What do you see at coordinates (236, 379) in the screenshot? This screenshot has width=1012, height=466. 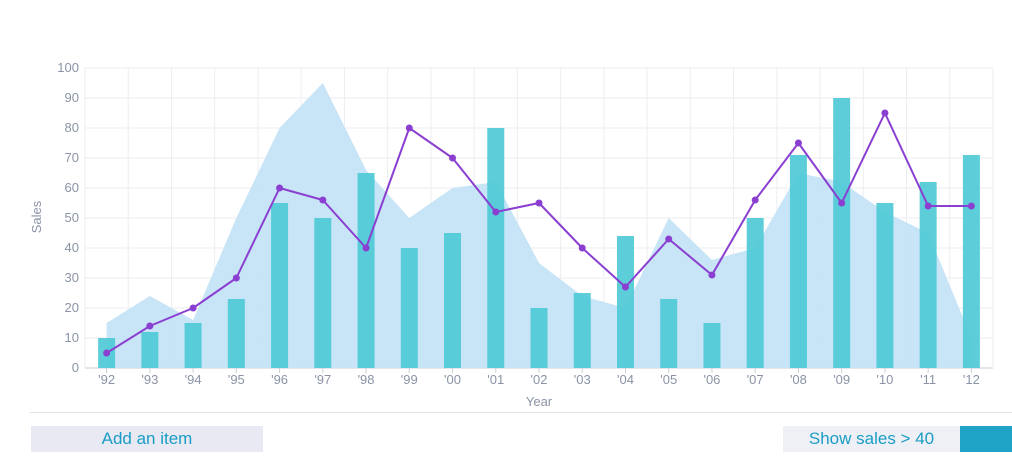 I see `x-tick-label: '95` at bounding box center [236, 379].